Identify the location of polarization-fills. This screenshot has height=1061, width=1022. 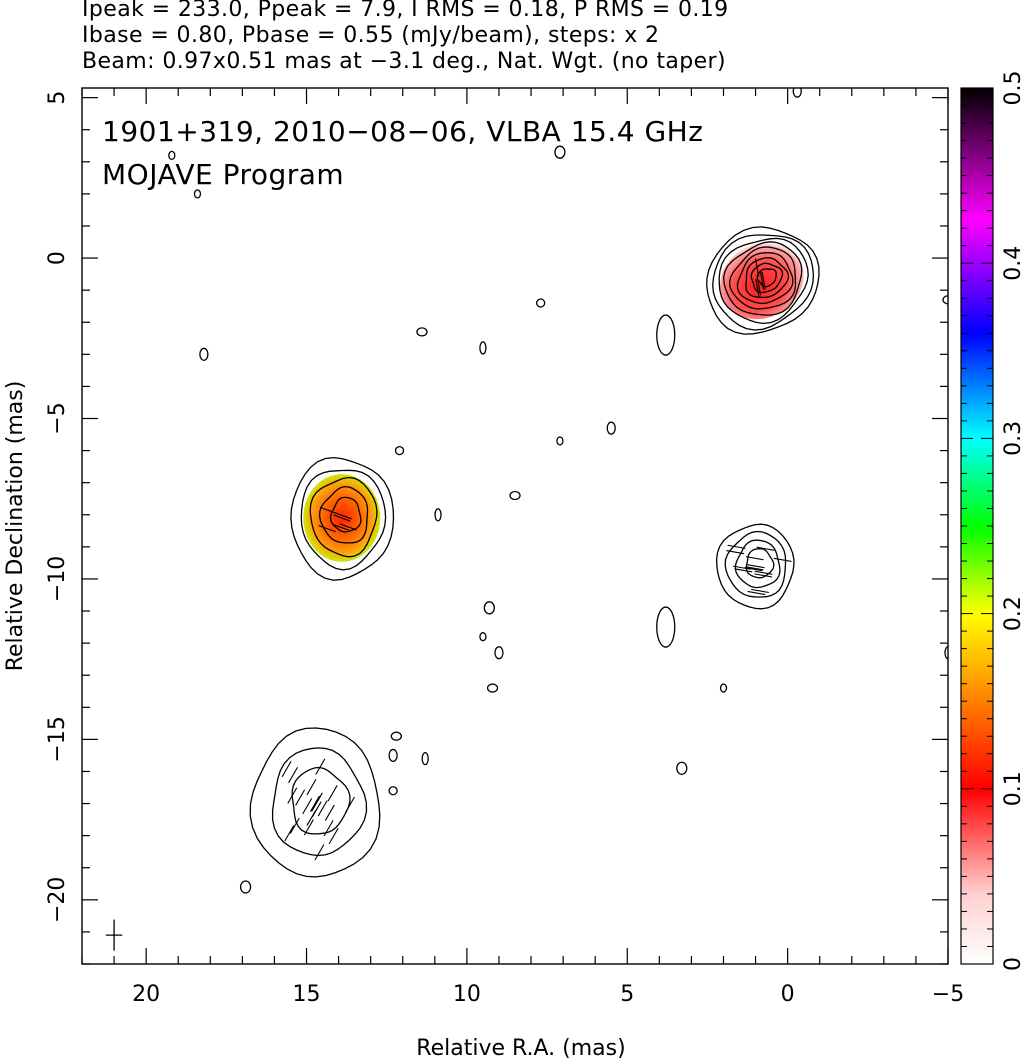
(553, 401).